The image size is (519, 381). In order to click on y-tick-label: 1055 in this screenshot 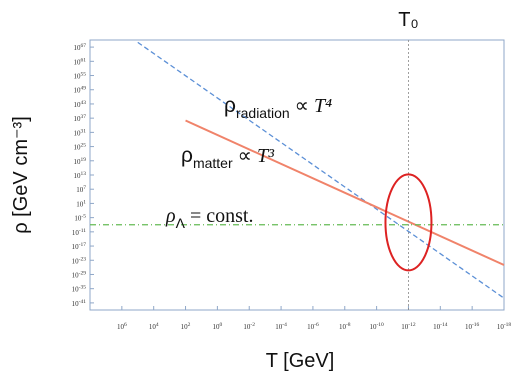, I will do `click(80, 76)`.